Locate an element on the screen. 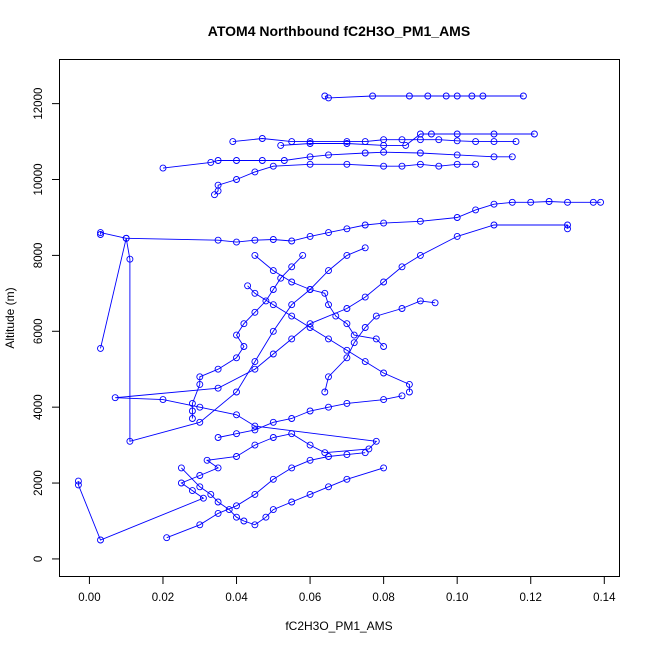 The width and height of the screenshot is (650, 650). y-axis-label: Altitude (m) is located at coordinates (10, 317).